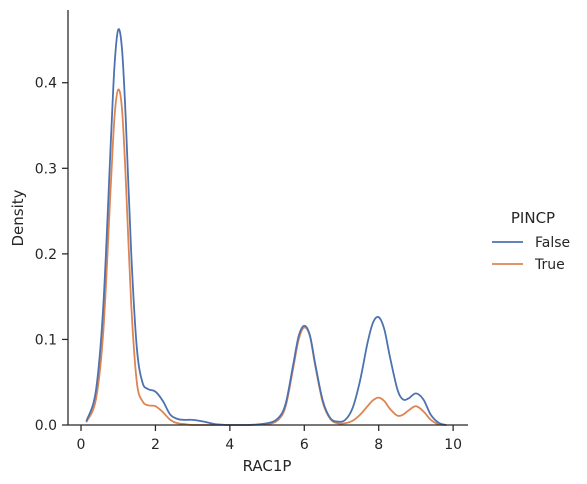 Image resolution: width=587 pixels, height=484 pixels. I want to click on x-tick-label: 0, so click(81, 445).